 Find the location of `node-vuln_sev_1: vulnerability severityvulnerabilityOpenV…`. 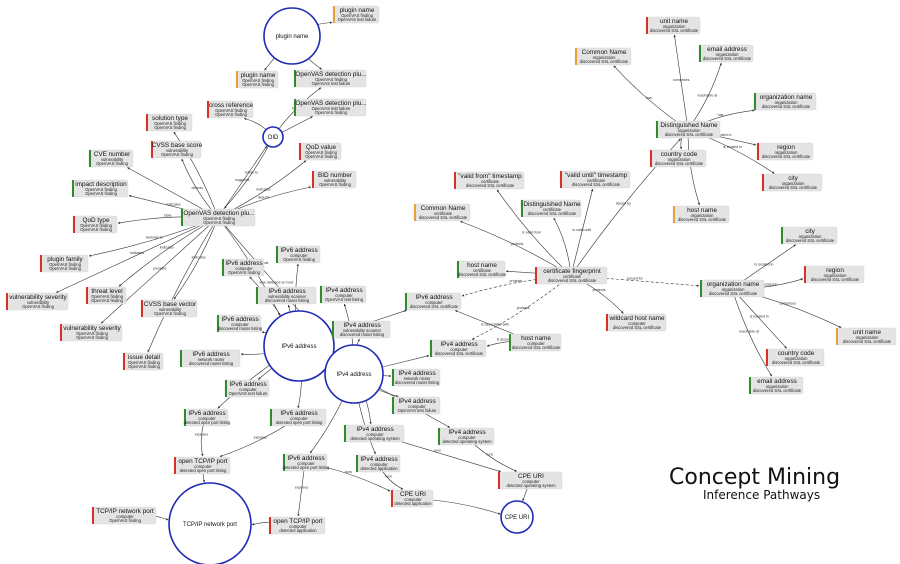

node-vuln_sev_1: vulnerability severityvulnerabilityOpenV… is located at coordinates (37, 301).